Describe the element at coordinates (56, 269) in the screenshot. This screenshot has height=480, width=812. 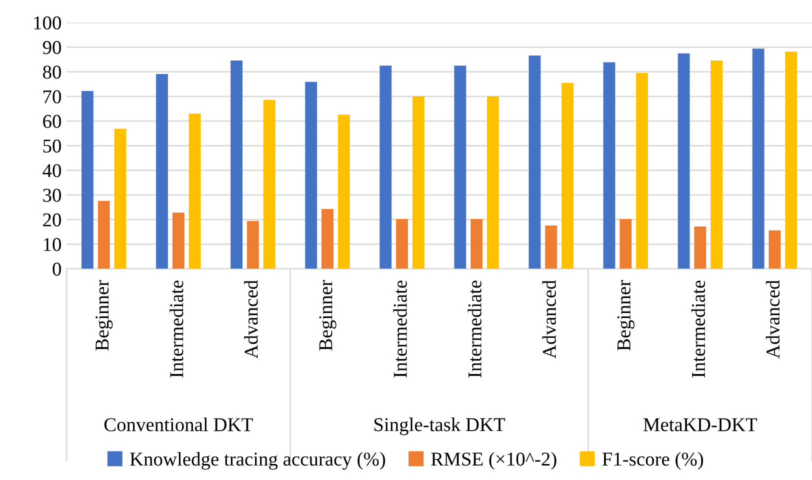
I see `y-tick-label: 0` at that location.